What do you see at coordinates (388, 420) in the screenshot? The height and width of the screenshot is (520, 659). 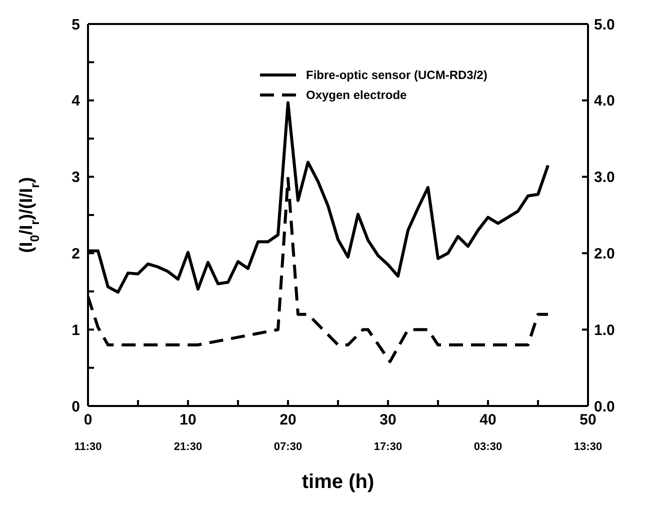 I see `x-tick-label: 30` at bounding box center [388, 420].